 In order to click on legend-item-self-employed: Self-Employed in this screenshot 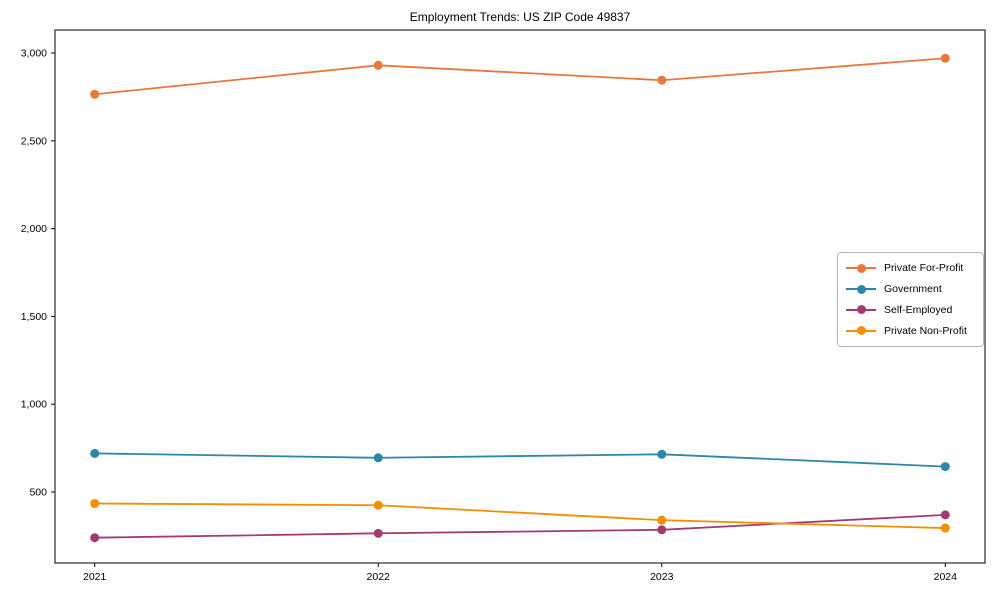, I will do `click(910, 310)`.